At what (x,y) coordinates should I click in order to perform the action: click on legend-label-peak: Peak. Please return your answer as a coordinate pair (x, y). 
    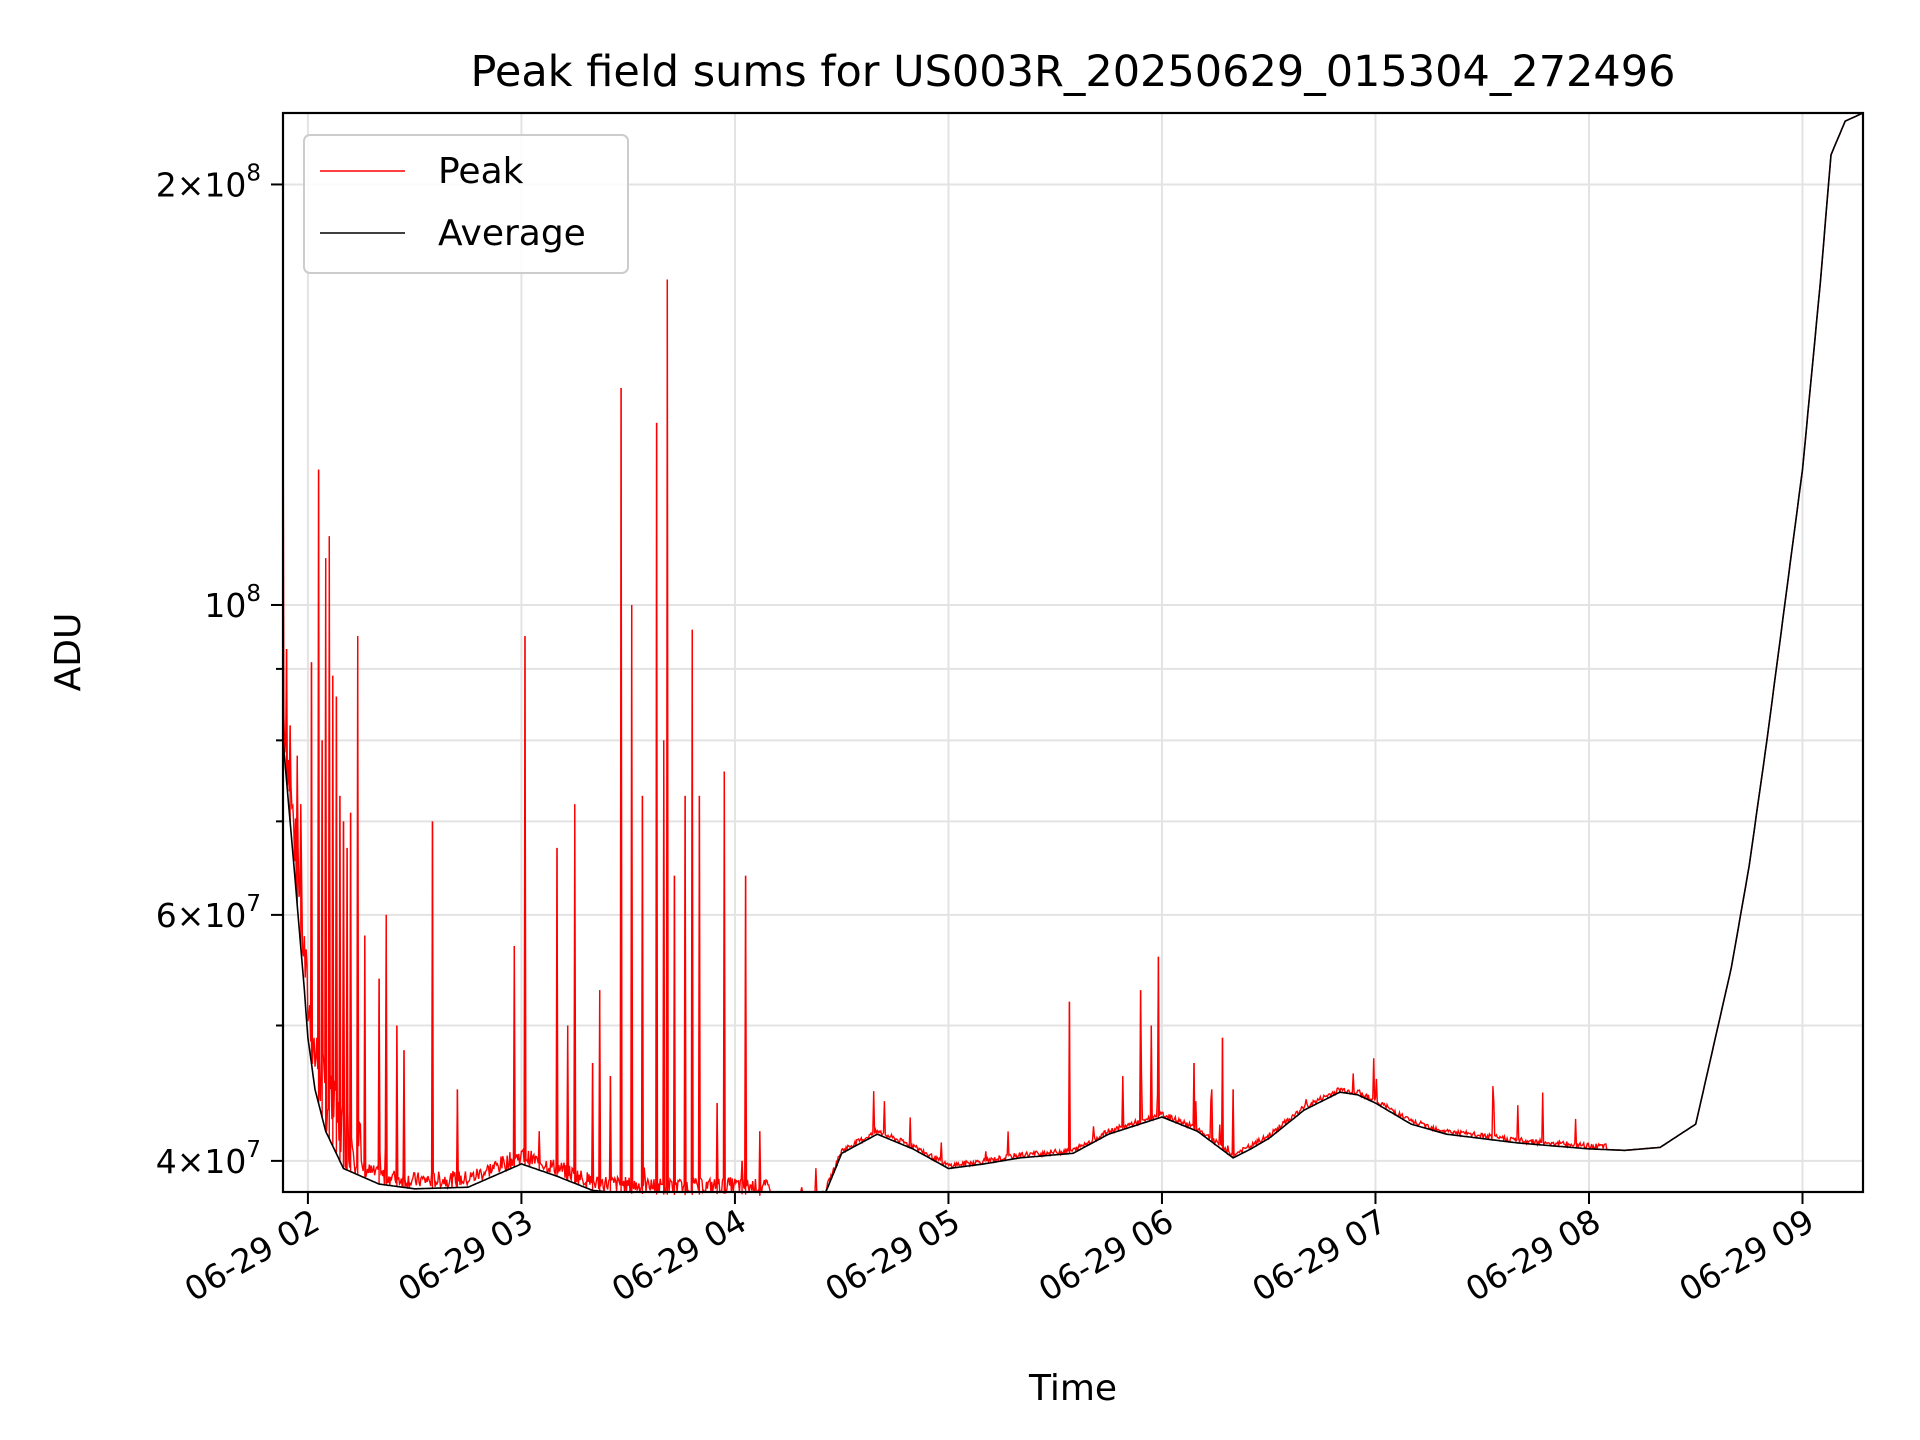
    Looking at the image, I should click on (481, 171).